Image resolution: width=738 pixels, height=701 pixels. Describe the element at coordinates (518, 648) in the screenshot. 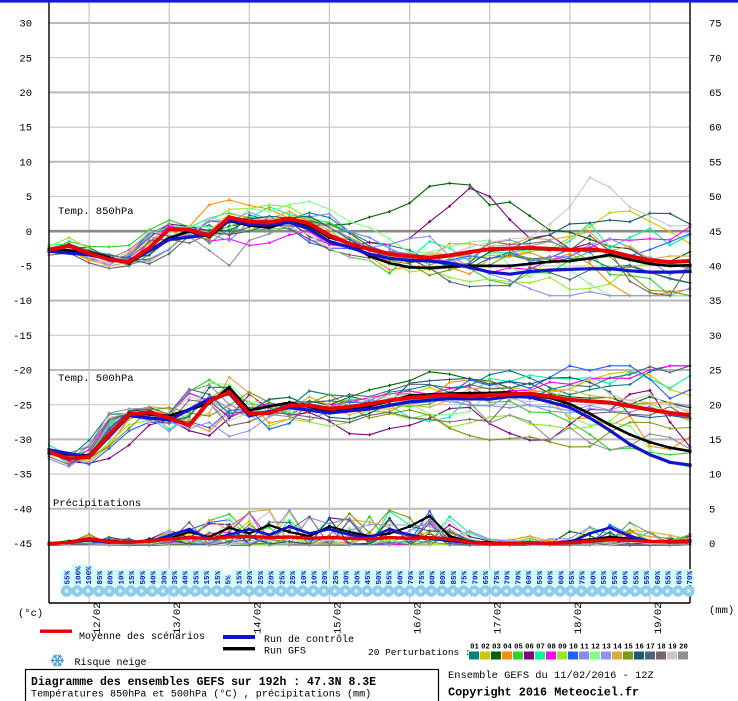

I see `svg-text: 05` at that location.